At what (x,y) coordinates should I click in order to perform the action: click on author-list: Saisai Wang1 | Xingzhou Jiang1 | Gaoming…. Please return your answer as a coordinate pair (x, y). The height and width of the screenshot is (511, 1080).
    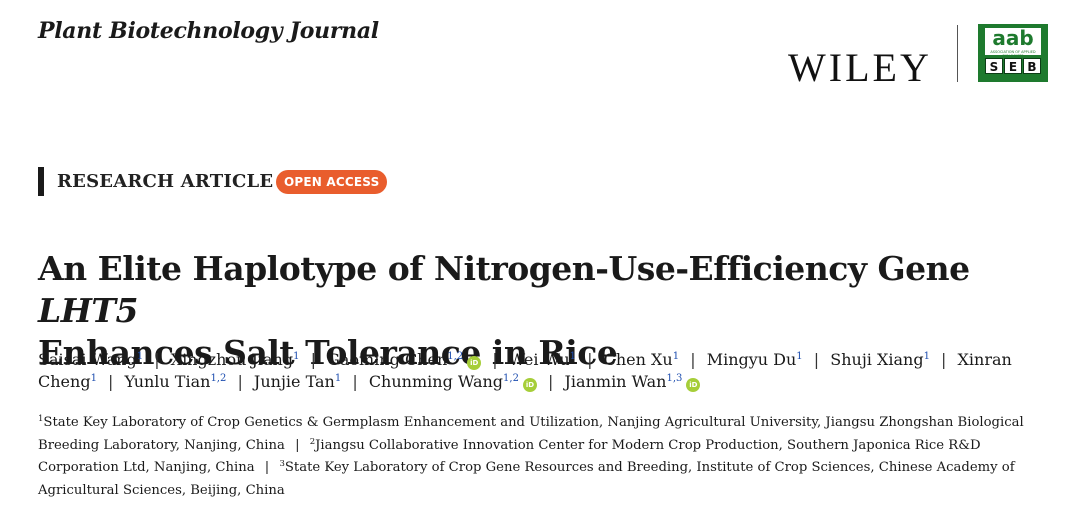
    Looking at the image, I should click on (548, 371).